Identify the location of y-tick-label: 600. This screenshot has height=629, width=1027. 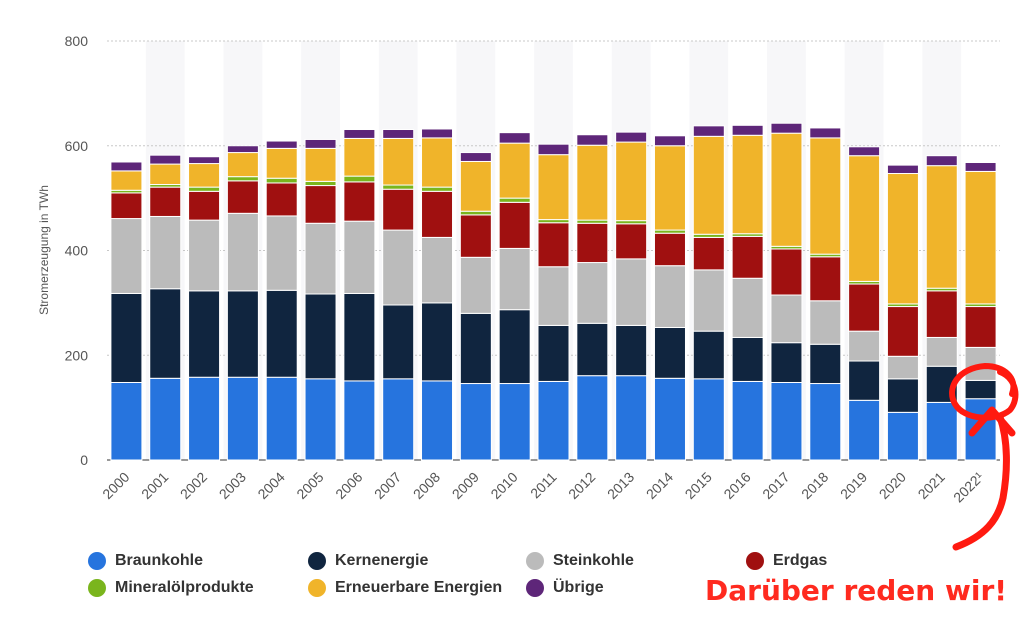
(77, 146).